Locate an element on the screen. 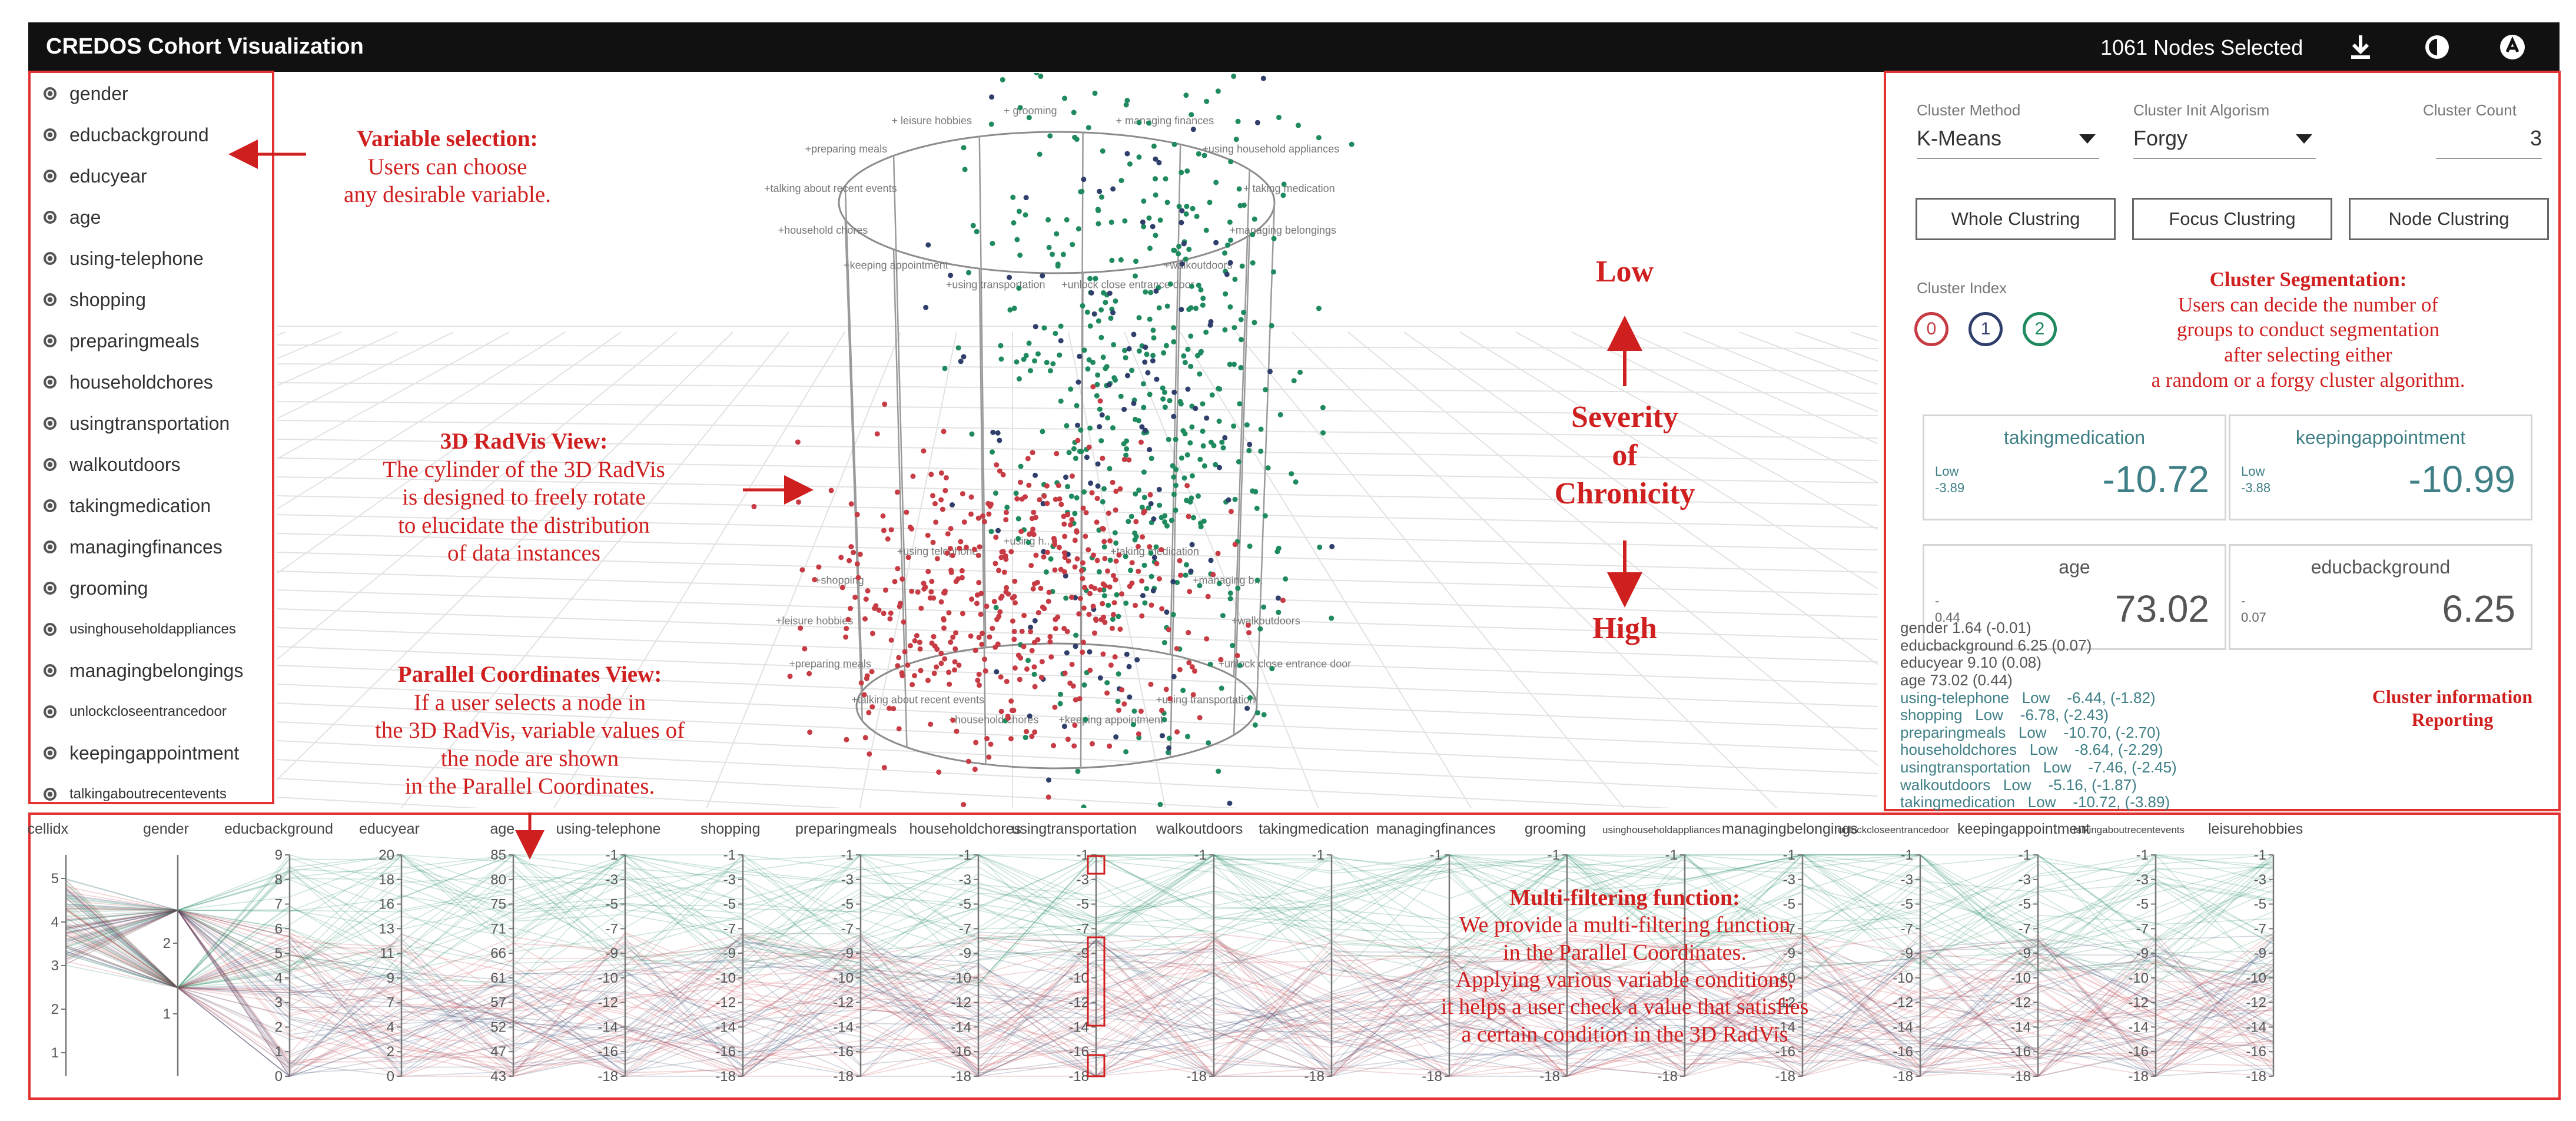 The width and height of the screenshot is (2576, 1121). variable-item: takingmedication is located at coordinates (151, 506).